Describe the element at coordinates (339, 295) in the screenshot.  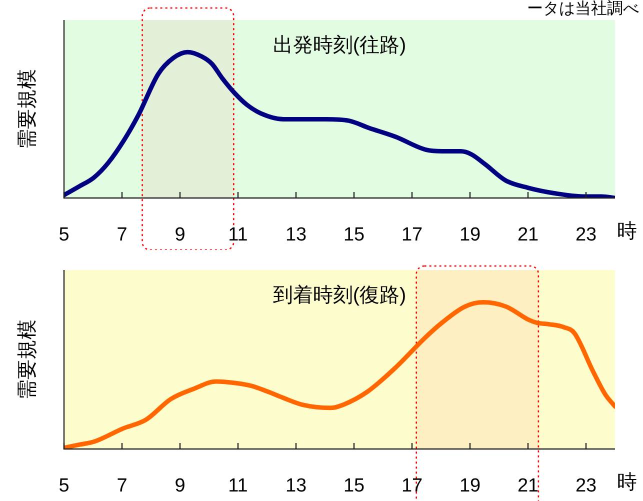
I see `chart-title: 到着時刻(復路)` at that location.